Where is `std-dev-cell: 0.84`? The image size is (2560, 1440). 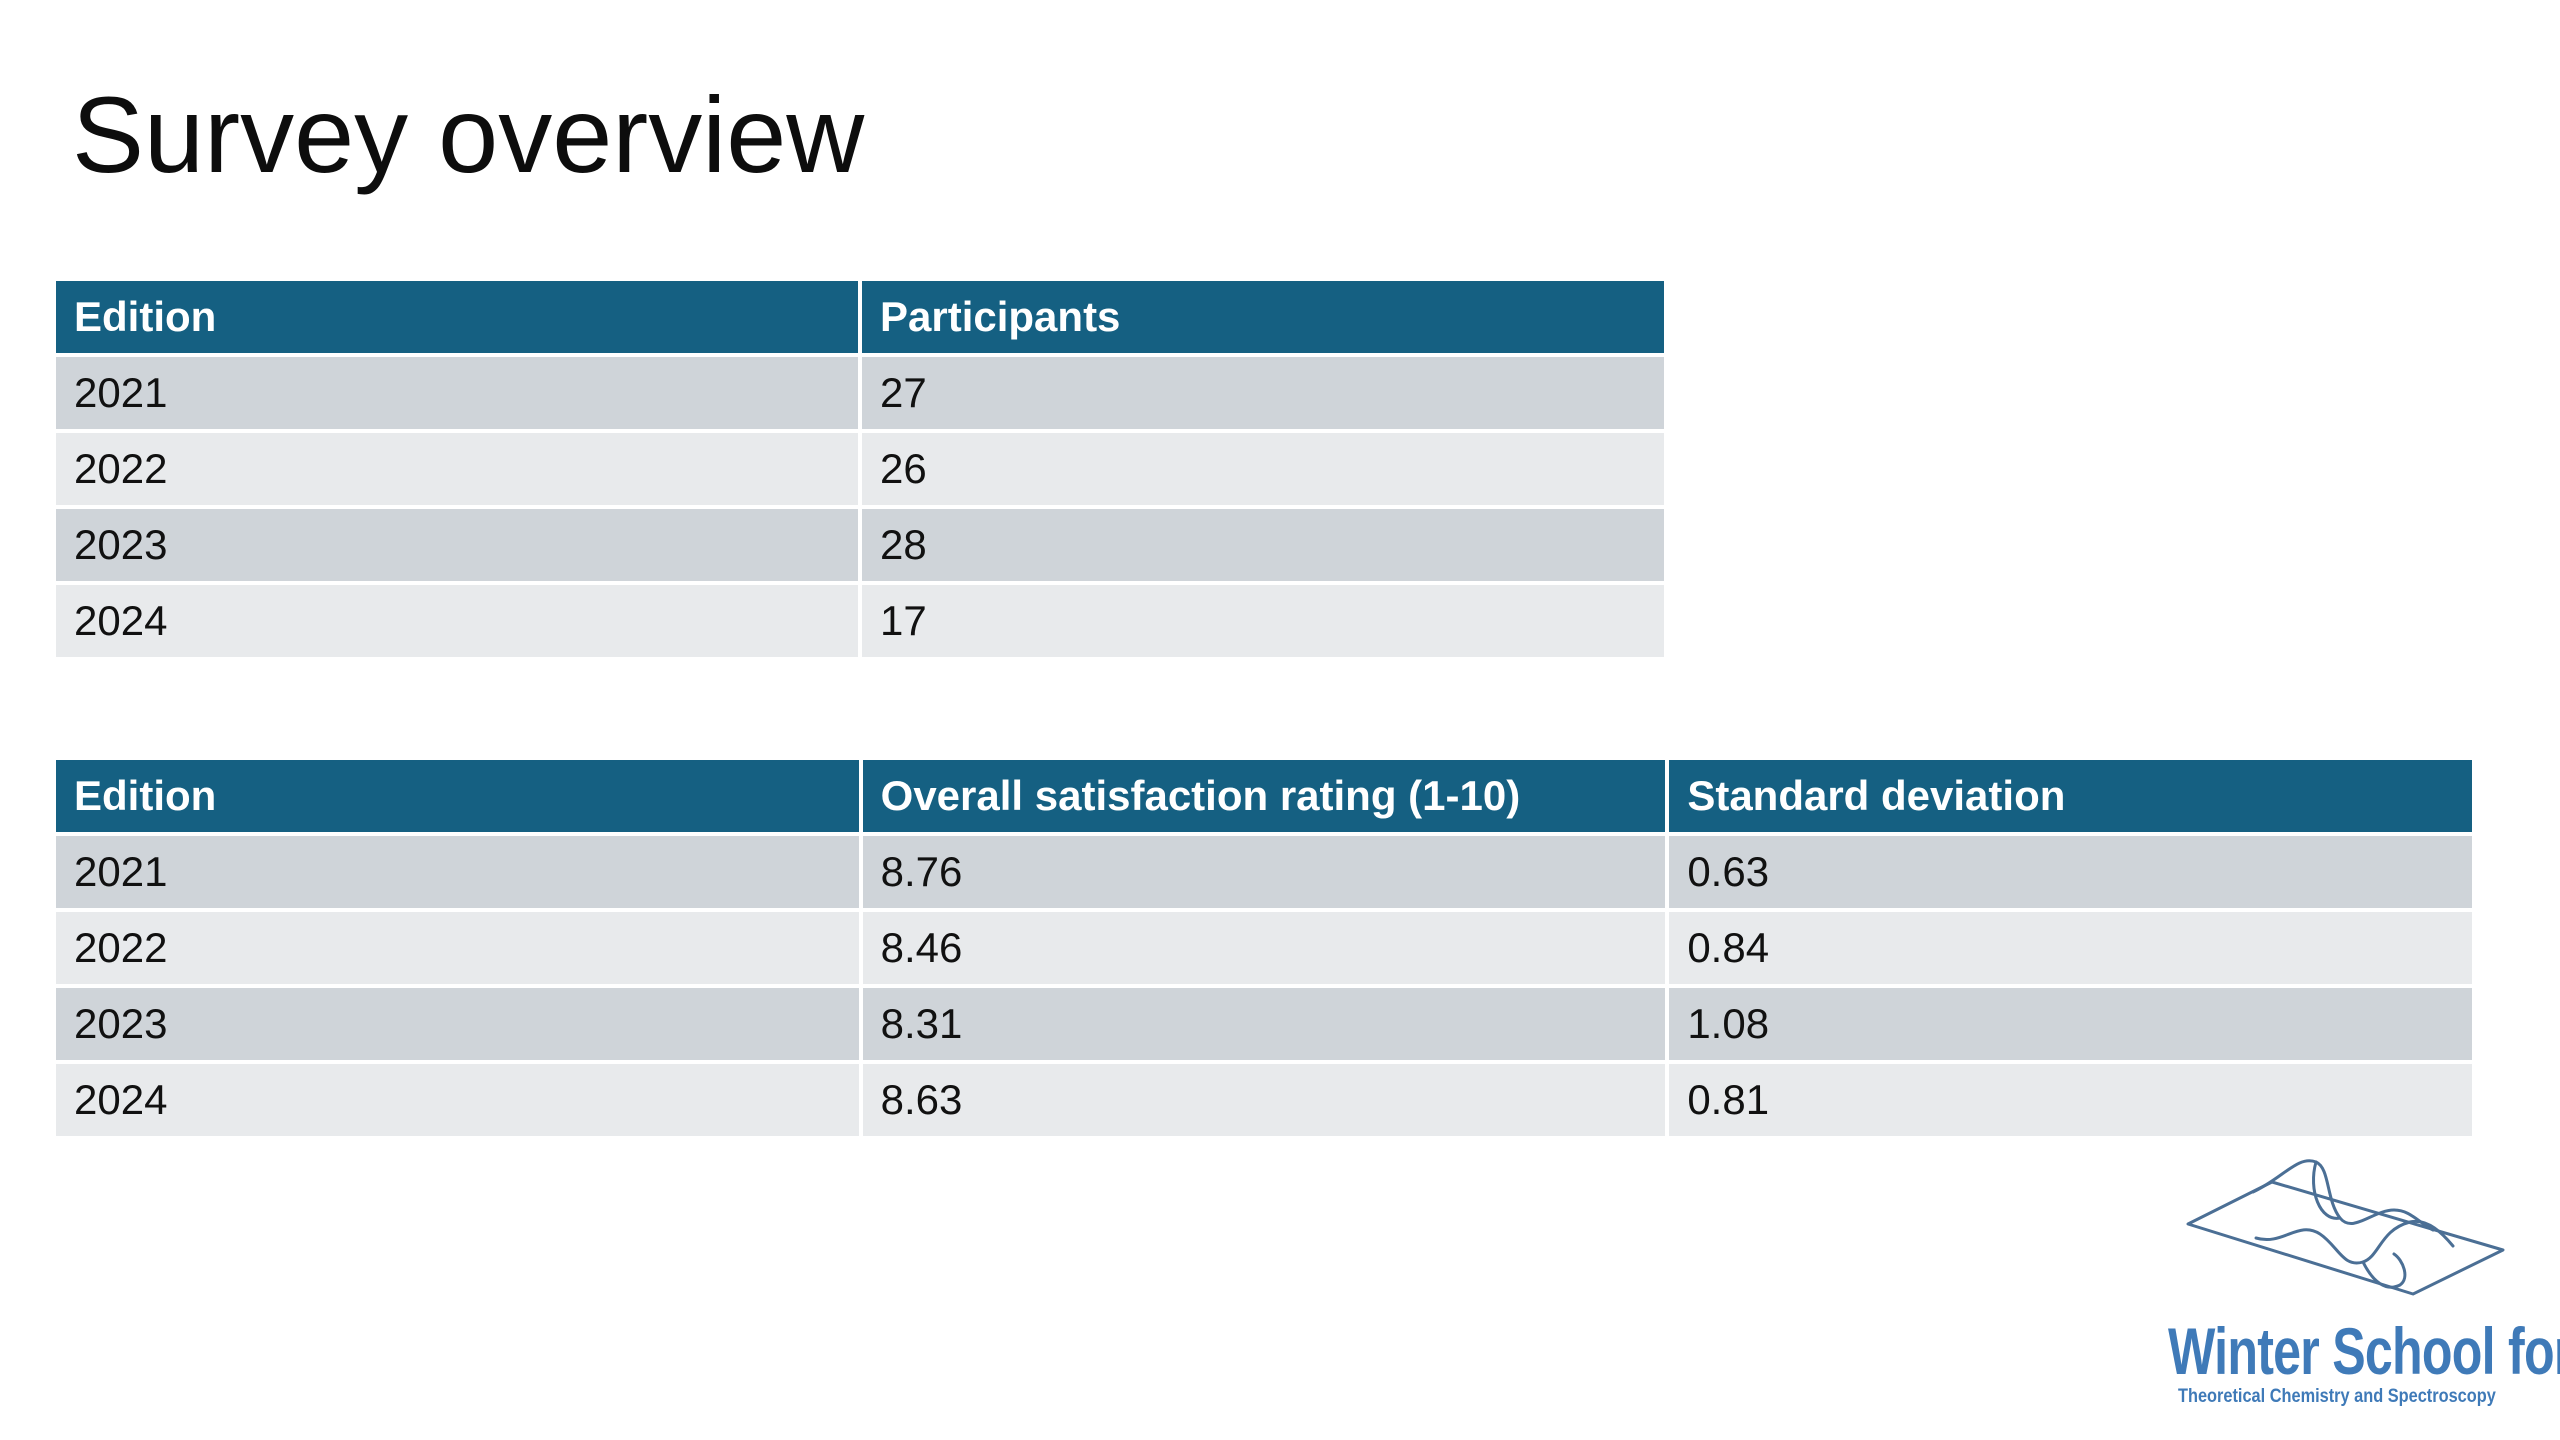 std-dev-cell: 0.84 is located at coordinates (2070, 948).